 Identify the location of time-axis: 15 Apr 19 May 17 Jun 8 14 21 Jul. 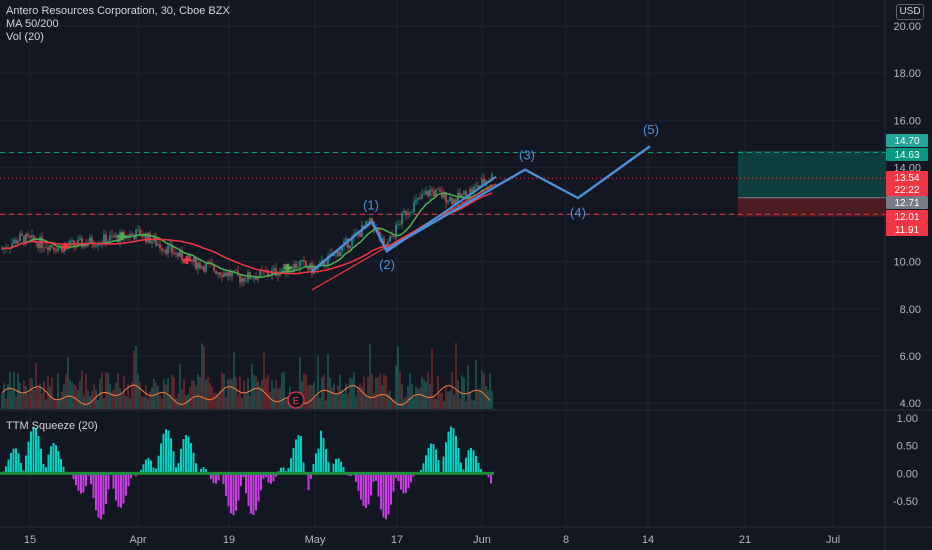
(432, 540).